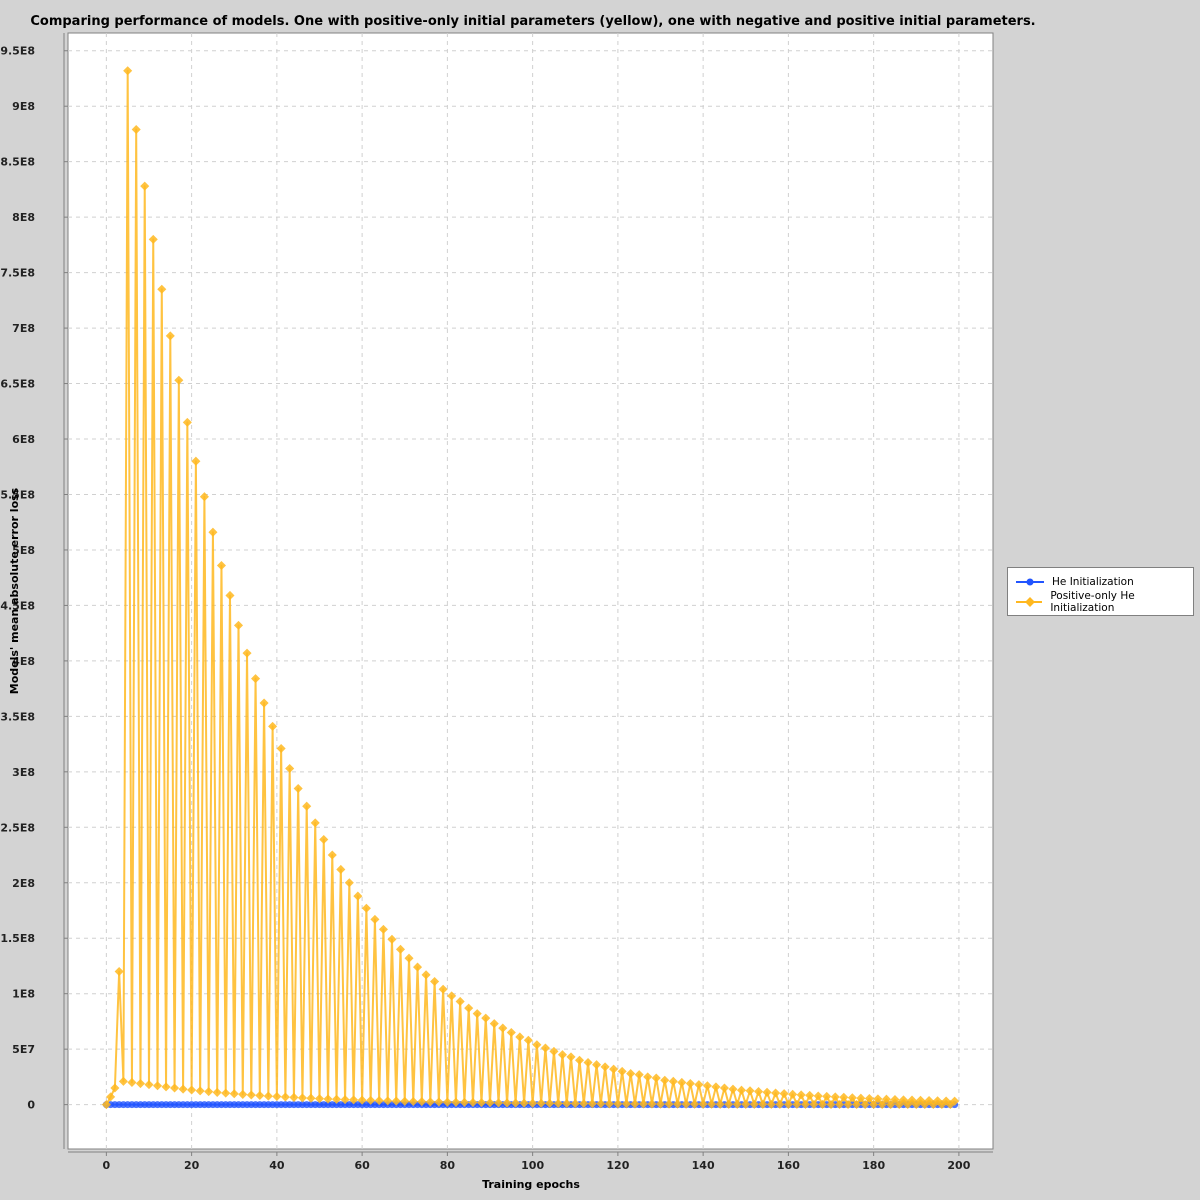 The height and width of the screenshot is (1200, 1200). I want to click on y-tick-label: 5E7, so click(23, 1049).